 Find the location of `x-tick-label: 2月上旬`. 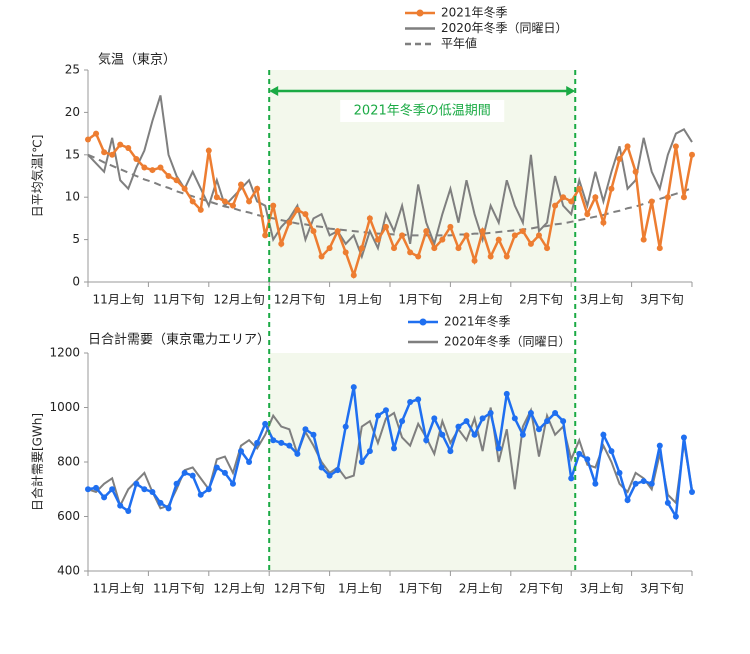

x-tick-label: 2月上旬 is located at coordinates (481, 300).